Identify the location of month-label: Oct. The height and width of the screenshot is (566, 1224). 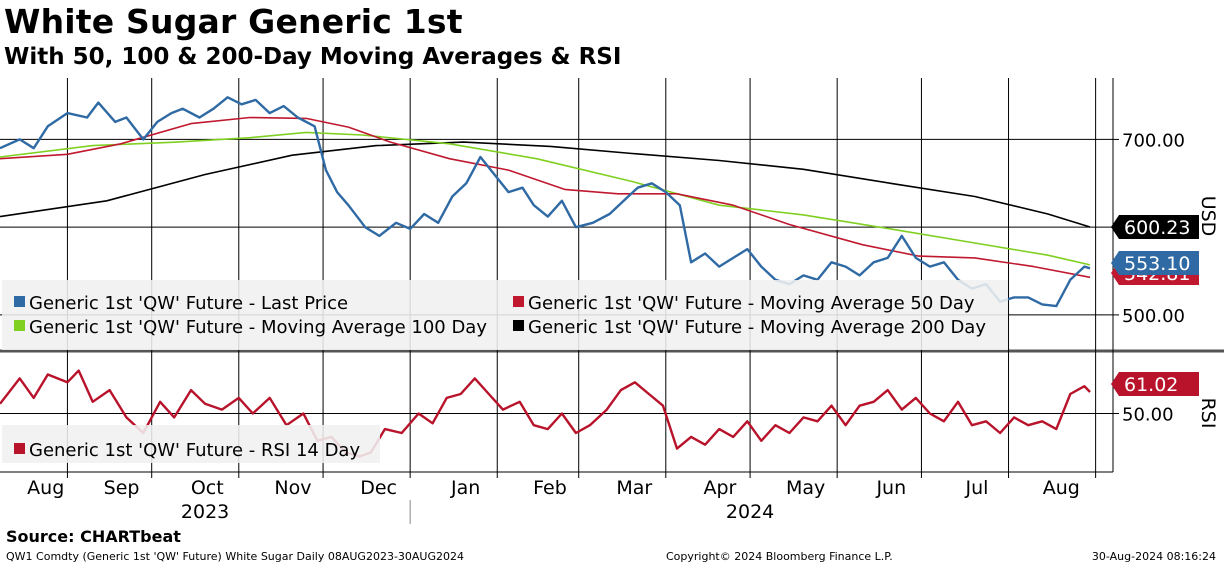
(207, 488).